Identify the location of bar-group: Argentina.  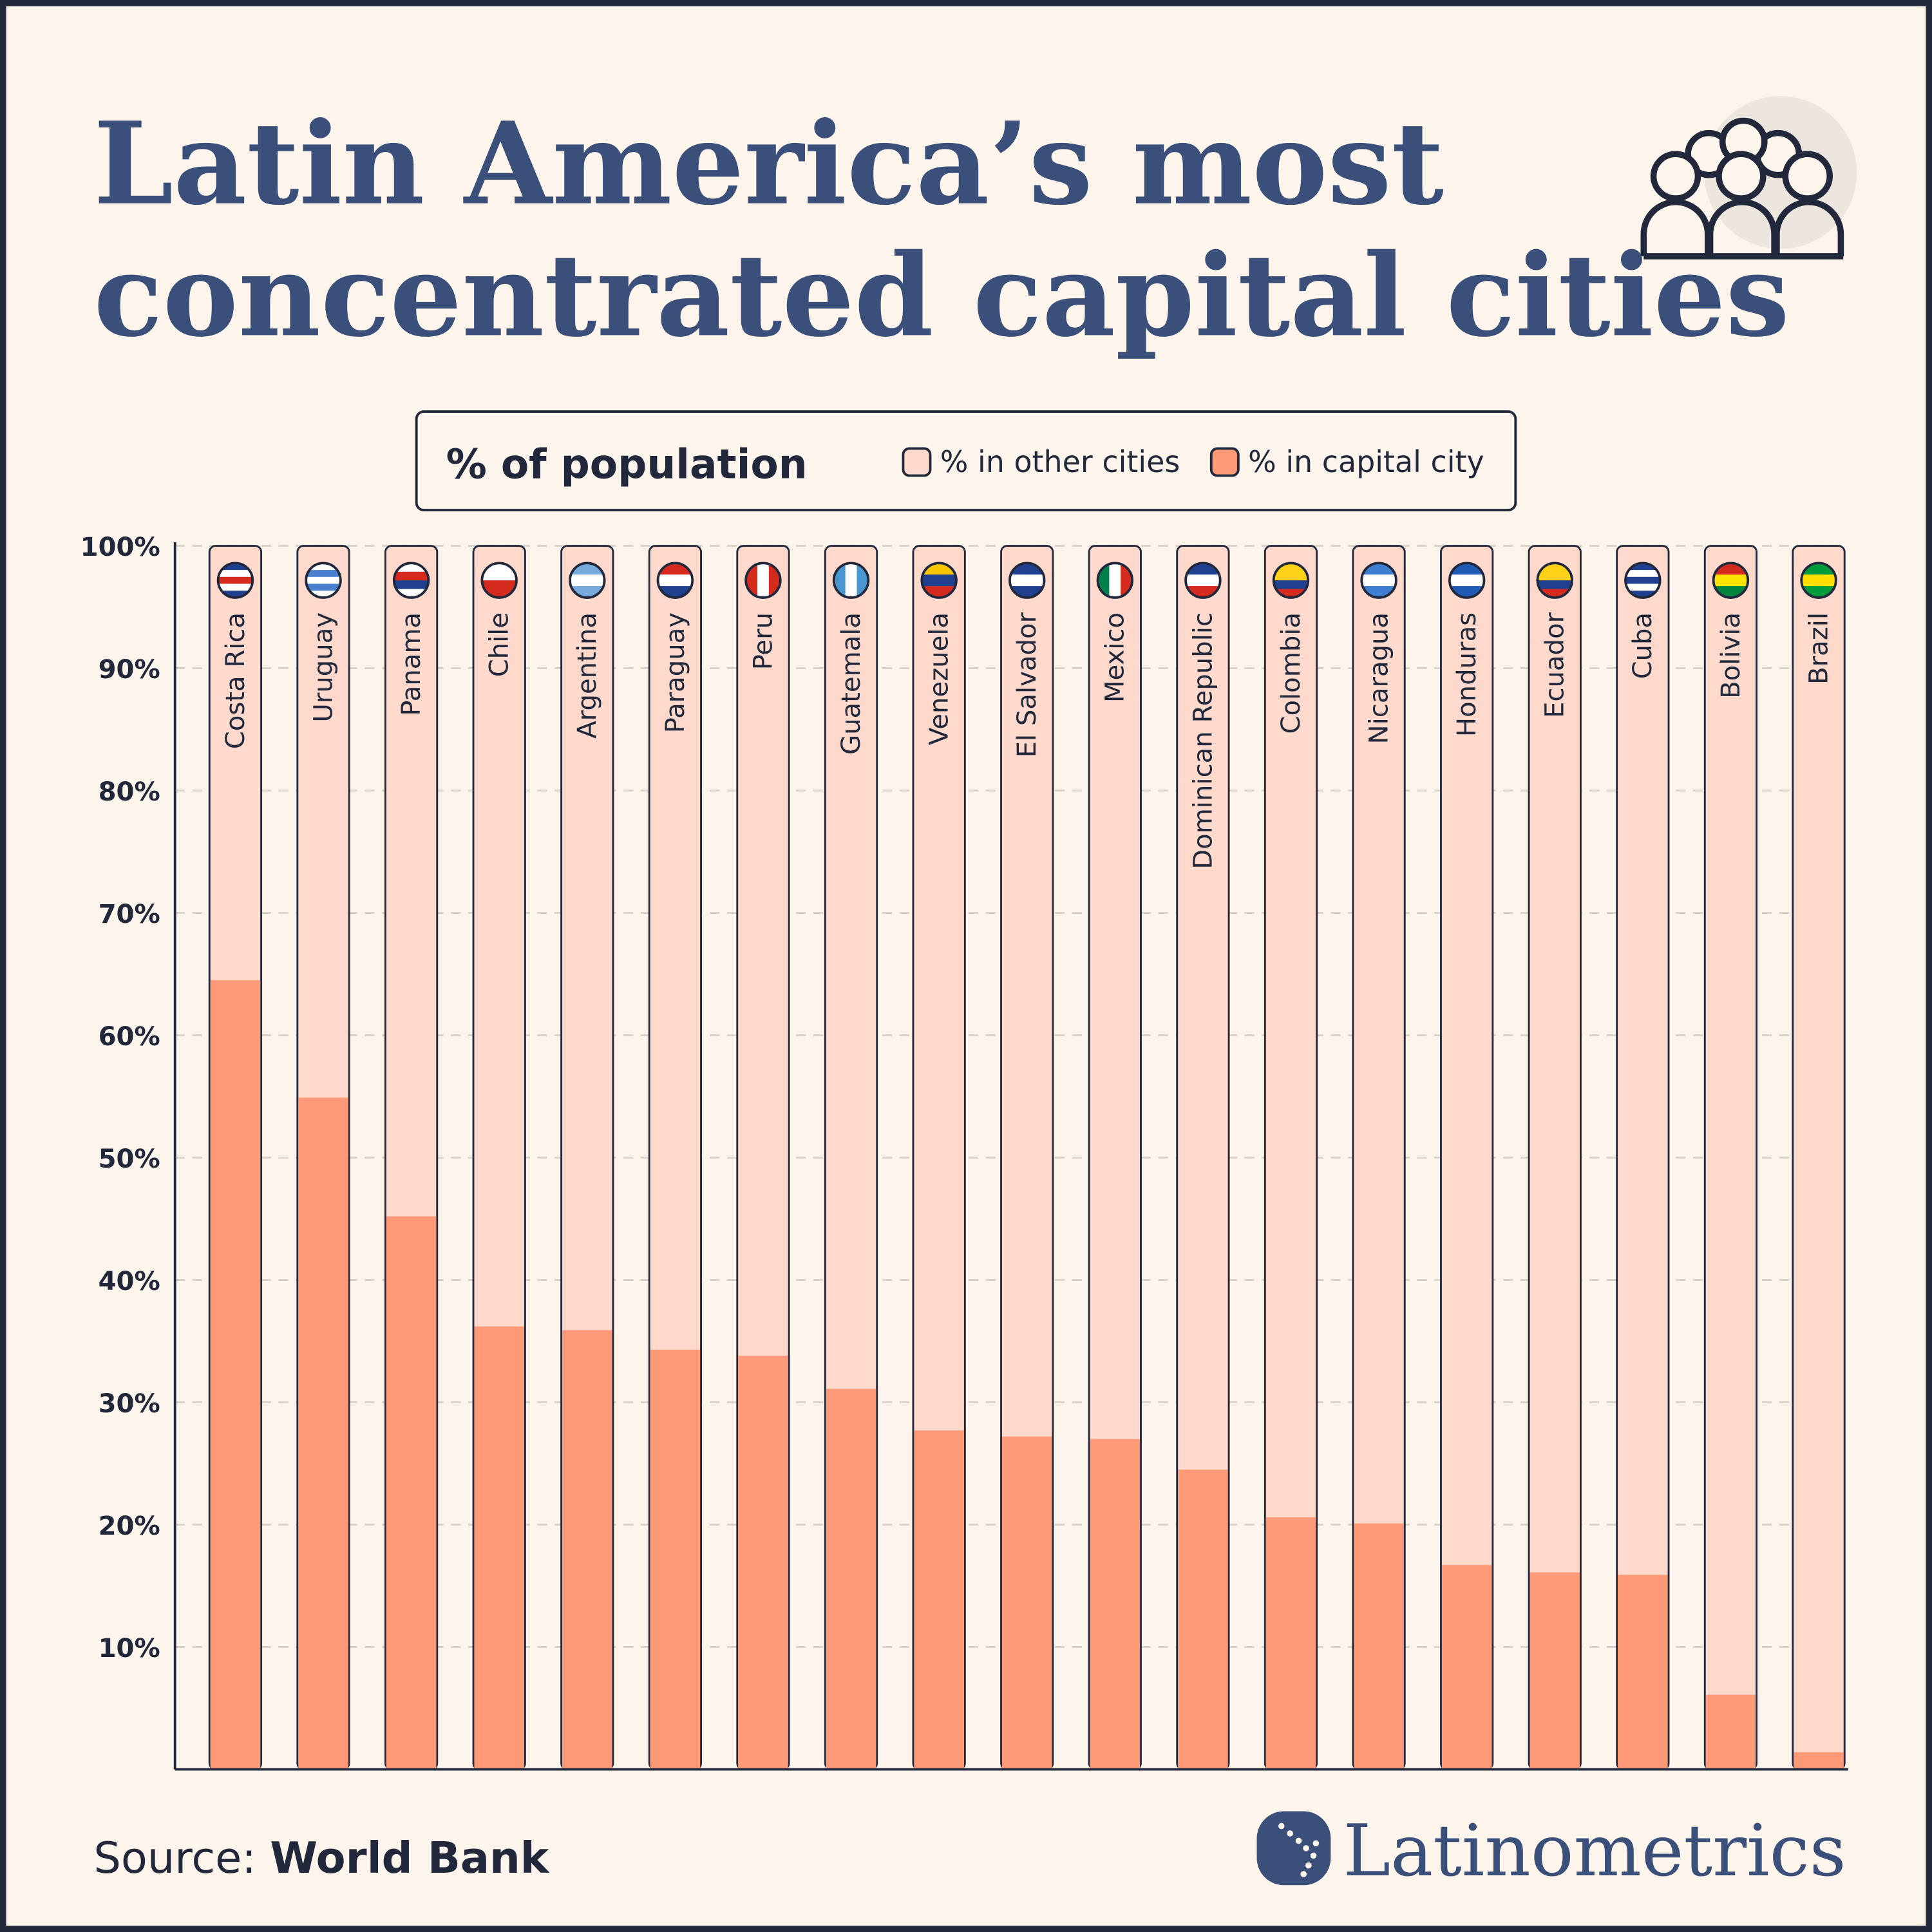
(587, 1157).